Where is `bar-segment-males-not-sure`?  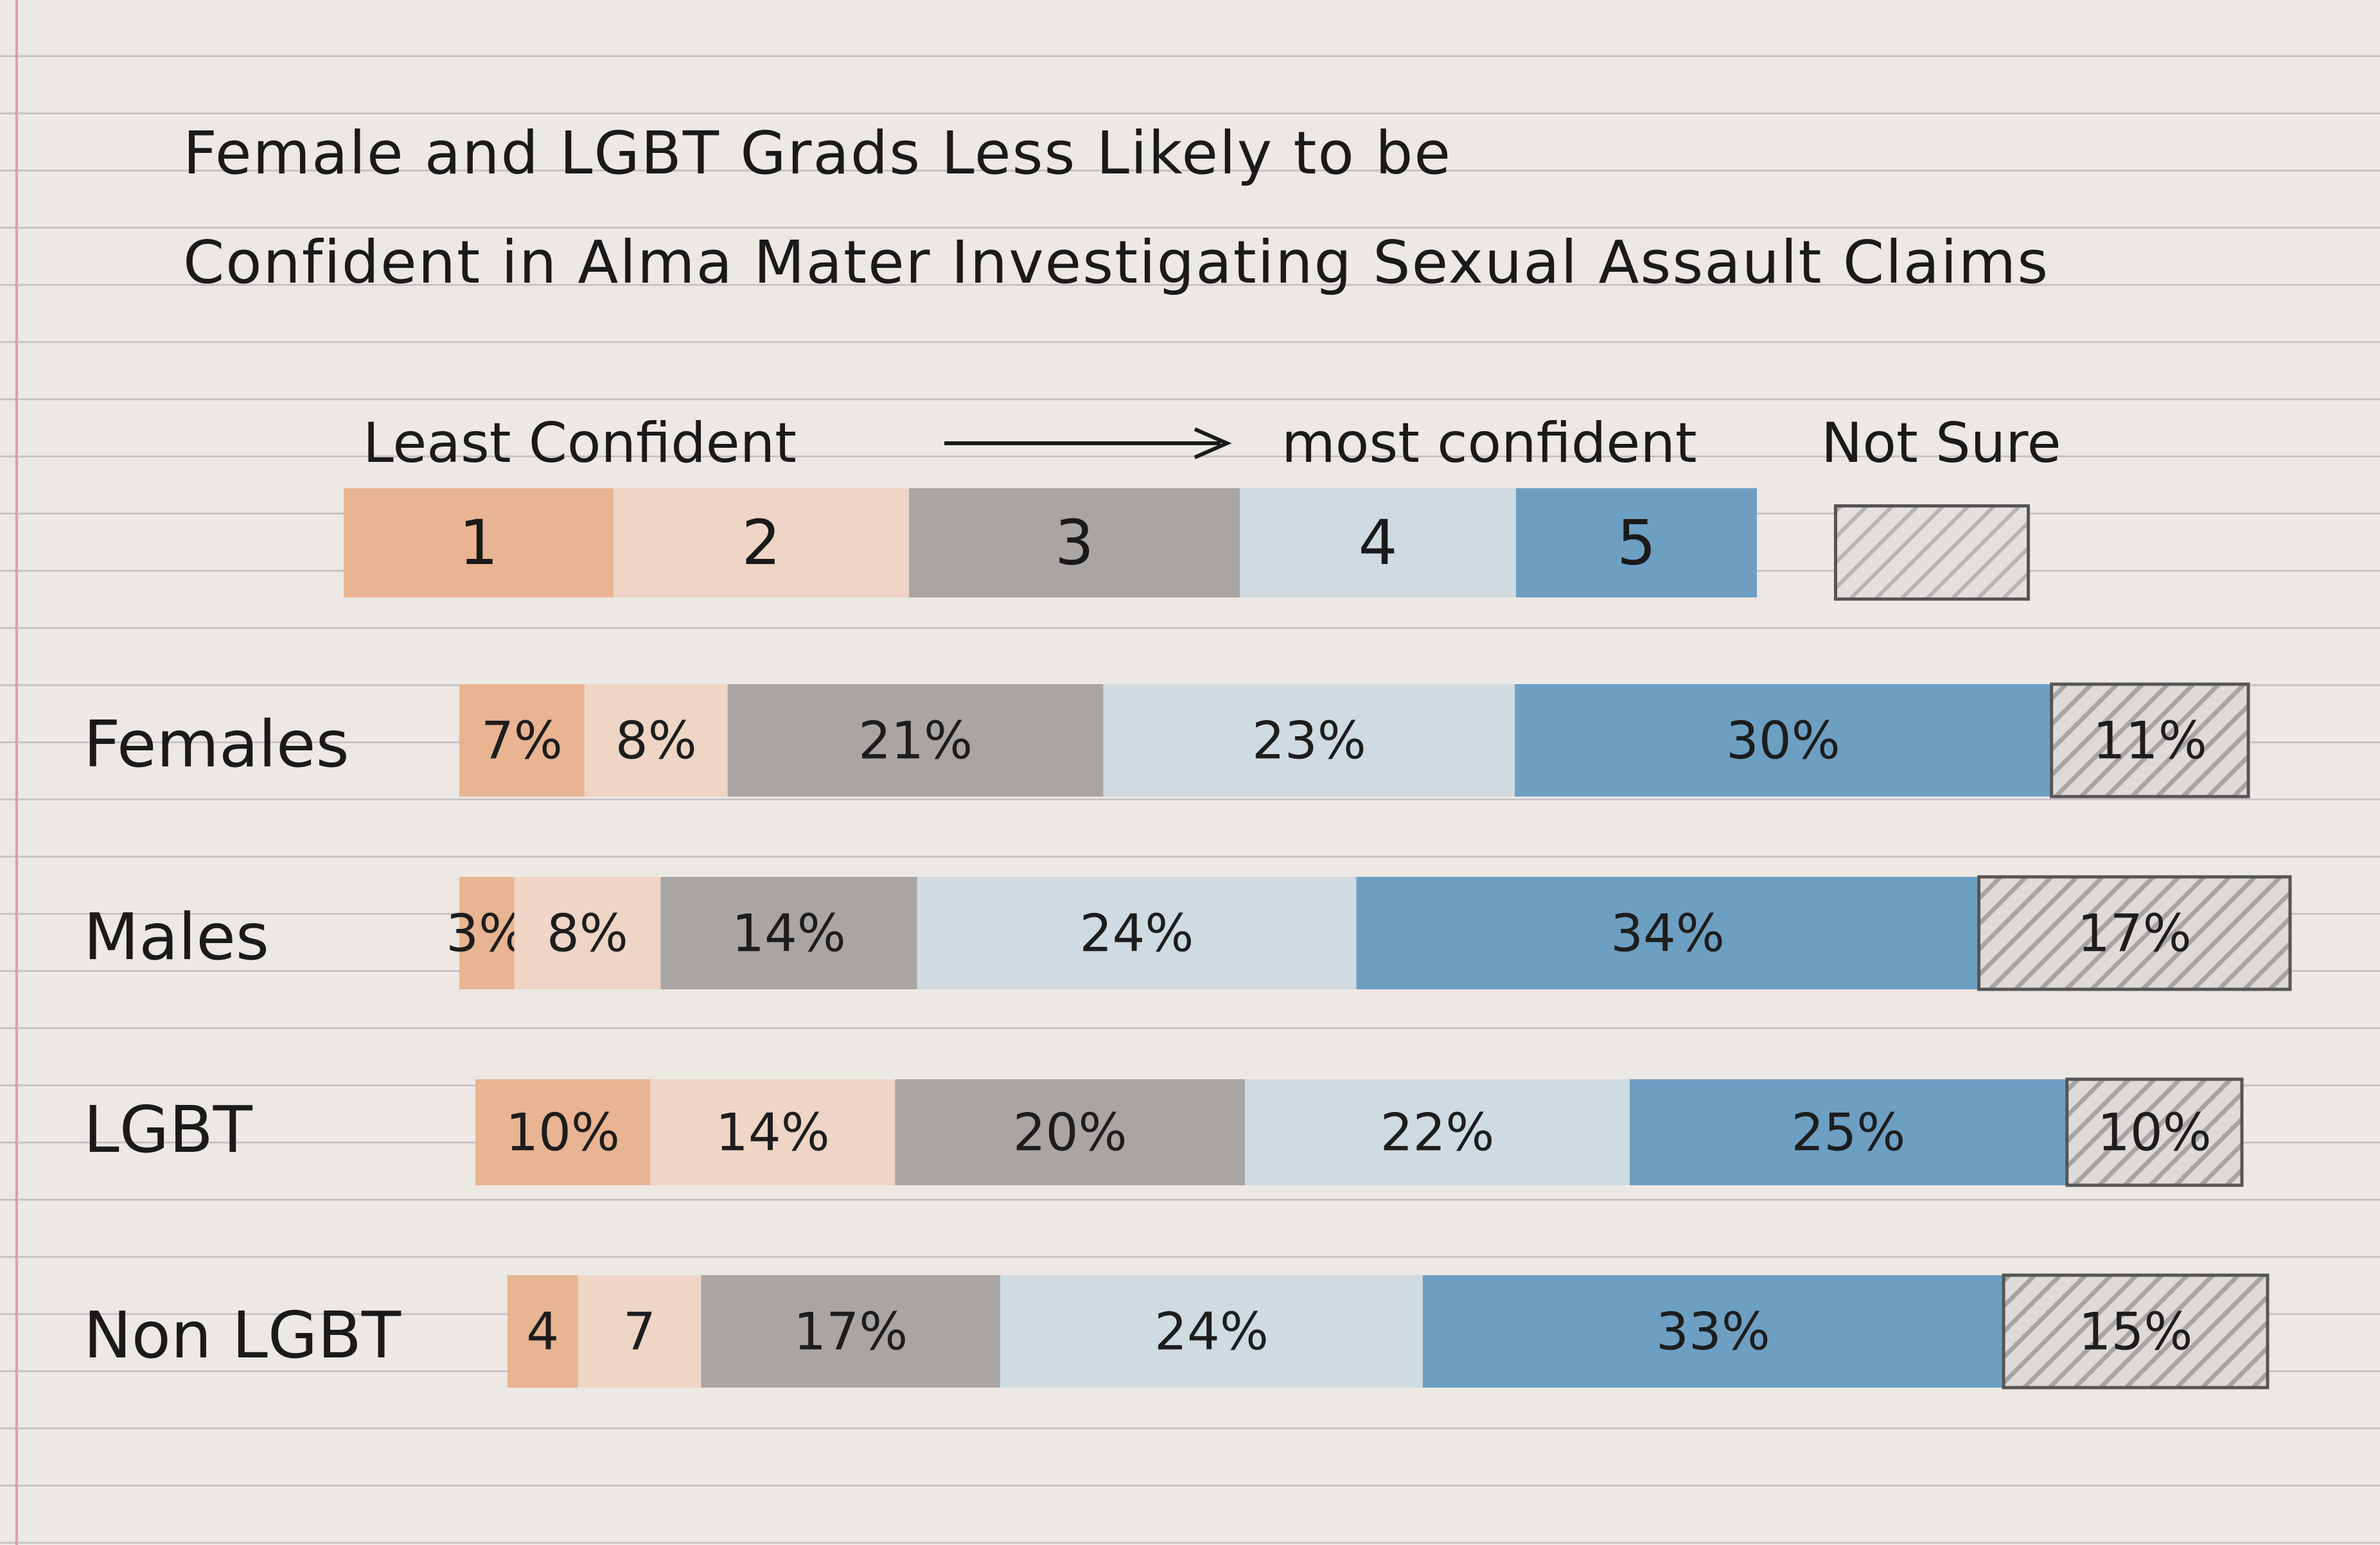 bar-segment-males-not-sure is located at coordinates (2134, 933).